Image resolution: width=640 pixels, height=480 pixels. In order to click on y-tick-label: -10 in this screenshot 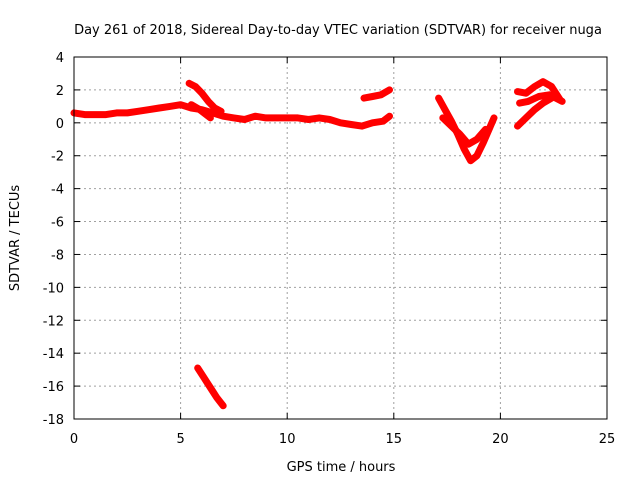, I will do `click(53, 288)`.